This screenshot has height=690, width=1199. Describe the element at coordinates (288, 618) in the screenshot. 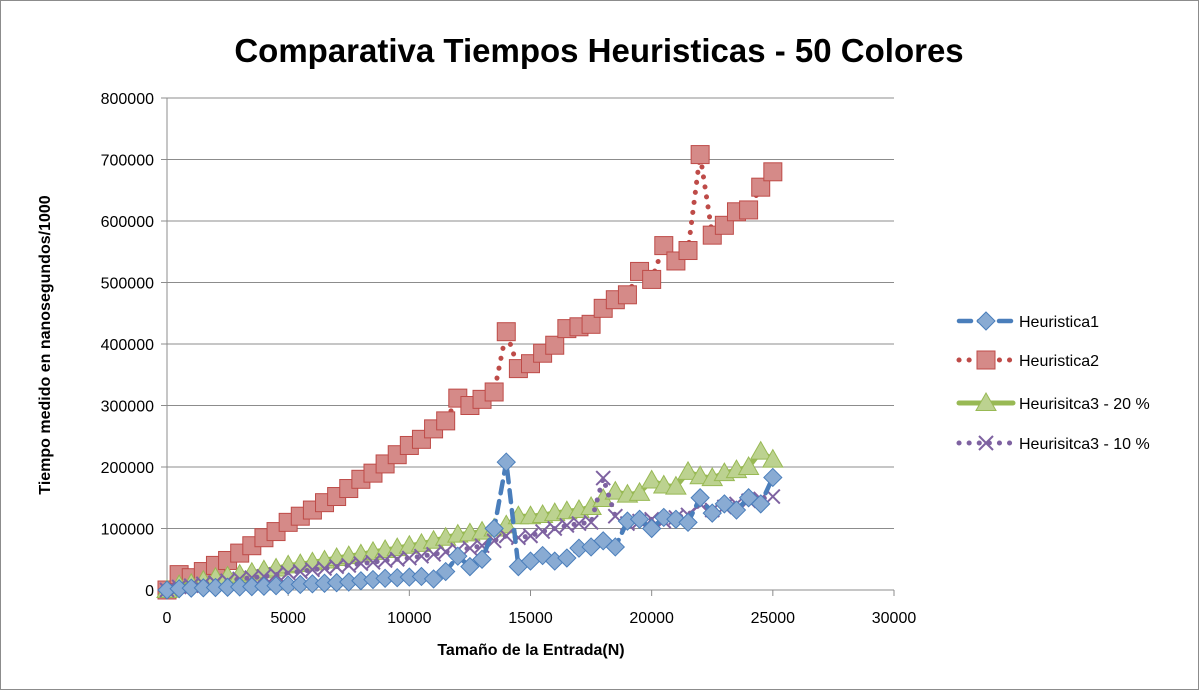

I see `x-tick-label: 5000` at that location.